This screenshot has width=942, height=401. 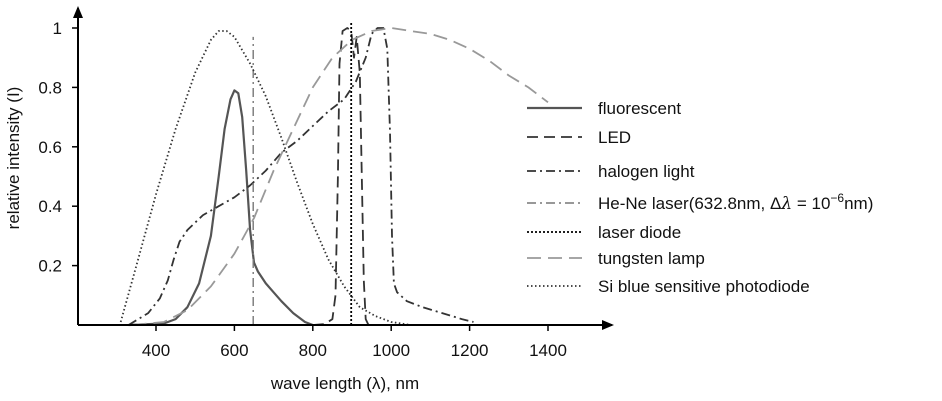 What do you see at coordinates (13, 158) in the screenshot?
I see `y-axis-label: relative intensity (I)` at bounding box center [13, 158].